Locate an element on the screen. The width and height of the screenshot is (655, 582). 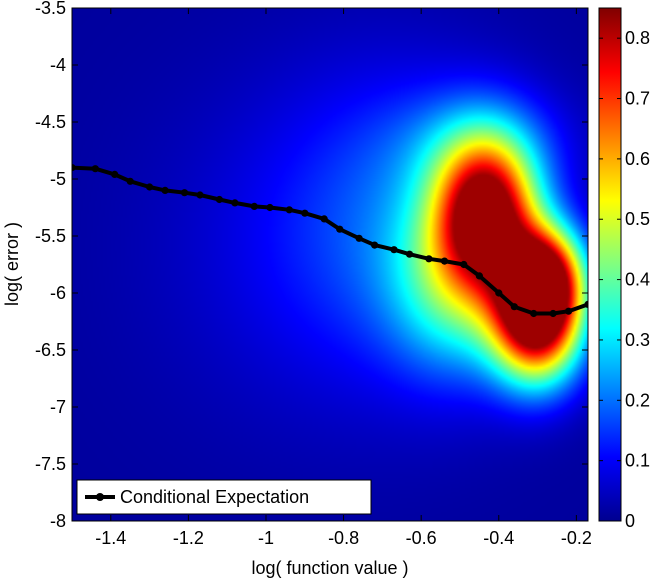
x-tick-label: -0.8 is located at coordinates (343, 538).